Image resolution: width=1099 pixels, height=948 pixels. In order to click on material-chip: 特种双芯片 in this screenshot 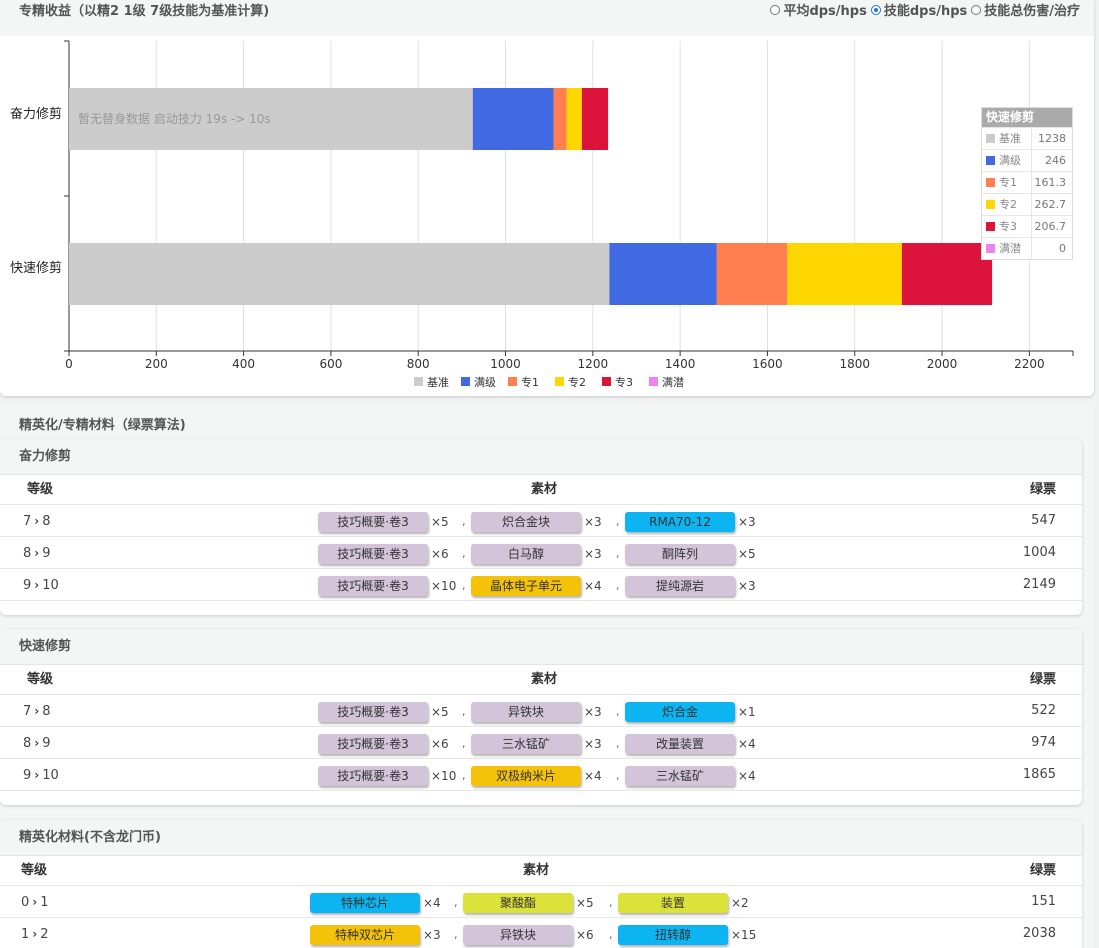, I will do `click(365, 935)`.